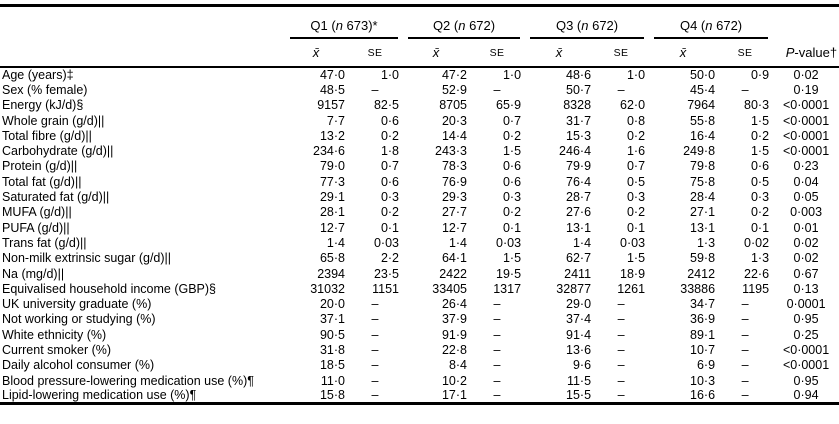 This screenshot has height=424, width=839. I want to click on mean-cell: 1·3, so click(706, 242).